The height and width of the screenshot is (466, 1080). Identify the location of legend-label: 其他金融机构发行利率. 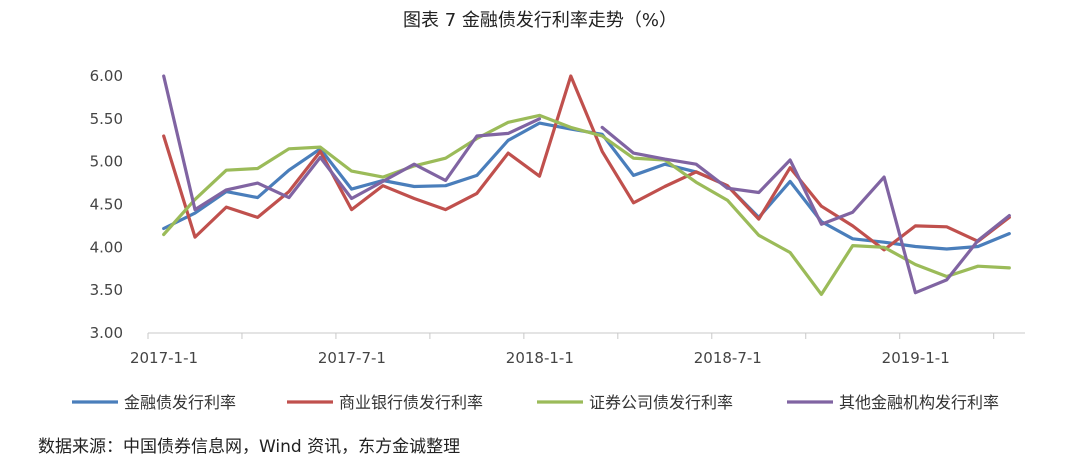
(919, 402).